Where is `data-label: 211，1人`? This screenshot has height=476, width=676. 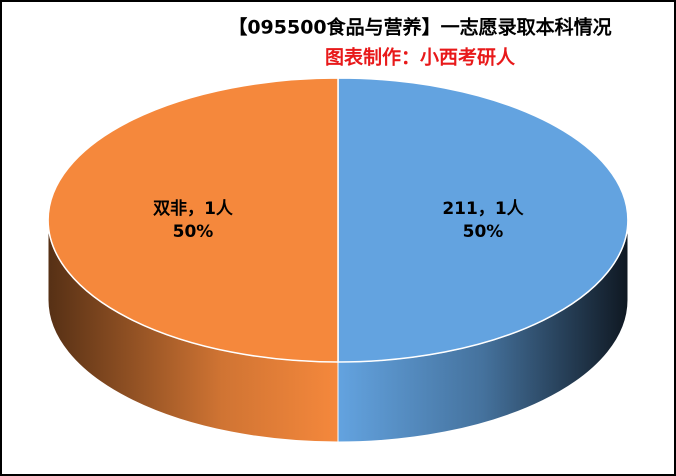
data-label: 211，1人 is located at coordinates (483, 209).